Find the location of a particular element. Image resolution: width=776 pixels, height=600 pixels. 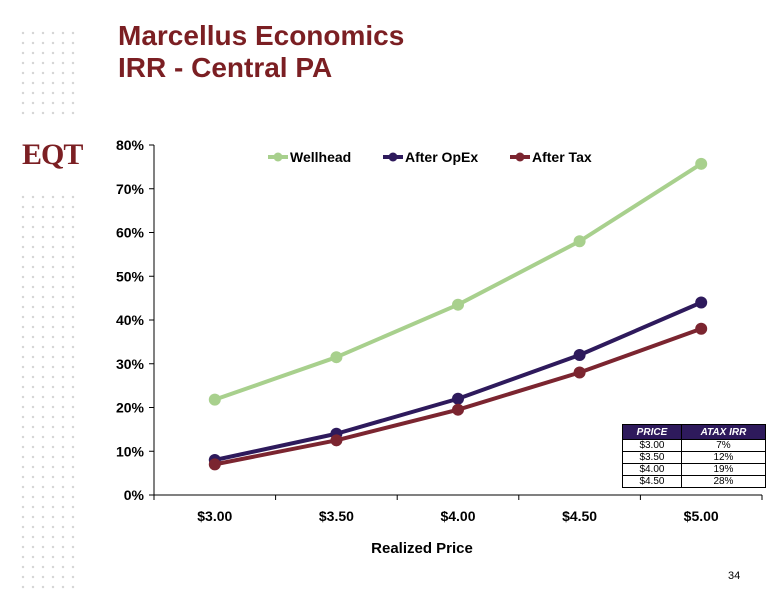

table-header-atax-irr: ATAX IRR is located at coordinates (723, 432).